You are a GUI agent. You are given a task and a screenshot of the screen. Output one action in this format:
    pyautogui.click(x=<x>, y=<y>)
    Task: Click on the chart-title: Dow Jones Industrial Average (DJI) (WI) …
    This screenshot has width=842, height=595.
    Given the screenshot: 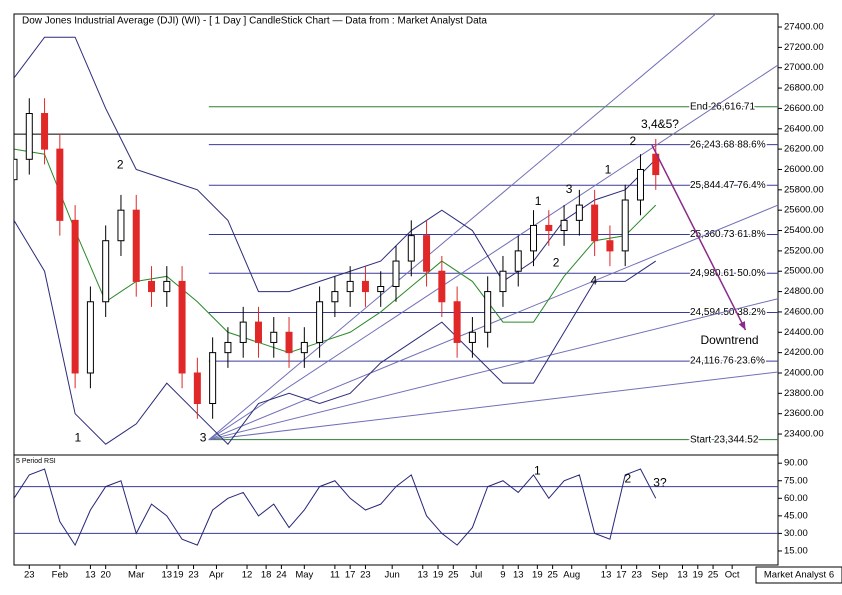 What is the action you would take?
    pyautogui.click(x=254, y=21)
    